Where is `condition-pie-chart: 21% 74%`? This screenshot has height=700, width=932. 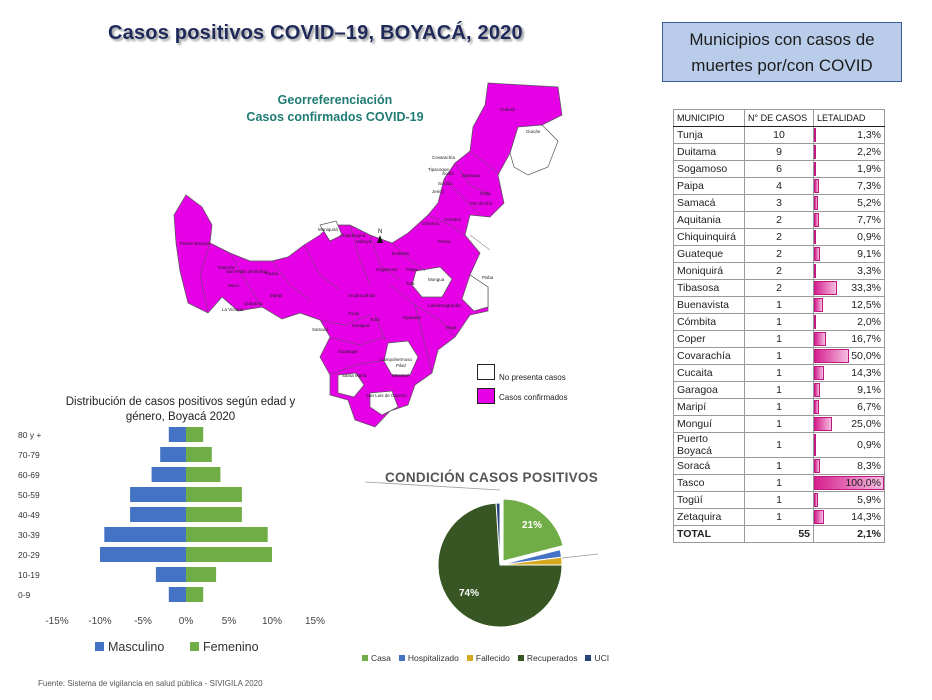 condition-pie-chart: 21% 74% is located at coordinates (481, 554).